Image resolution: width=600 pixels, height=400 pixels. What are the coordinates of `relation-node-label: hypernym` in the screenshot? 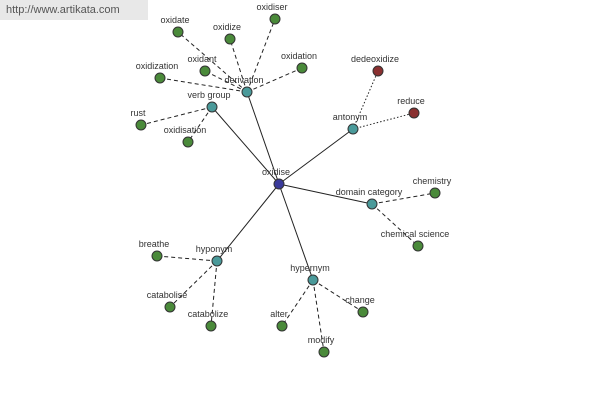 It's located at (310, 268).